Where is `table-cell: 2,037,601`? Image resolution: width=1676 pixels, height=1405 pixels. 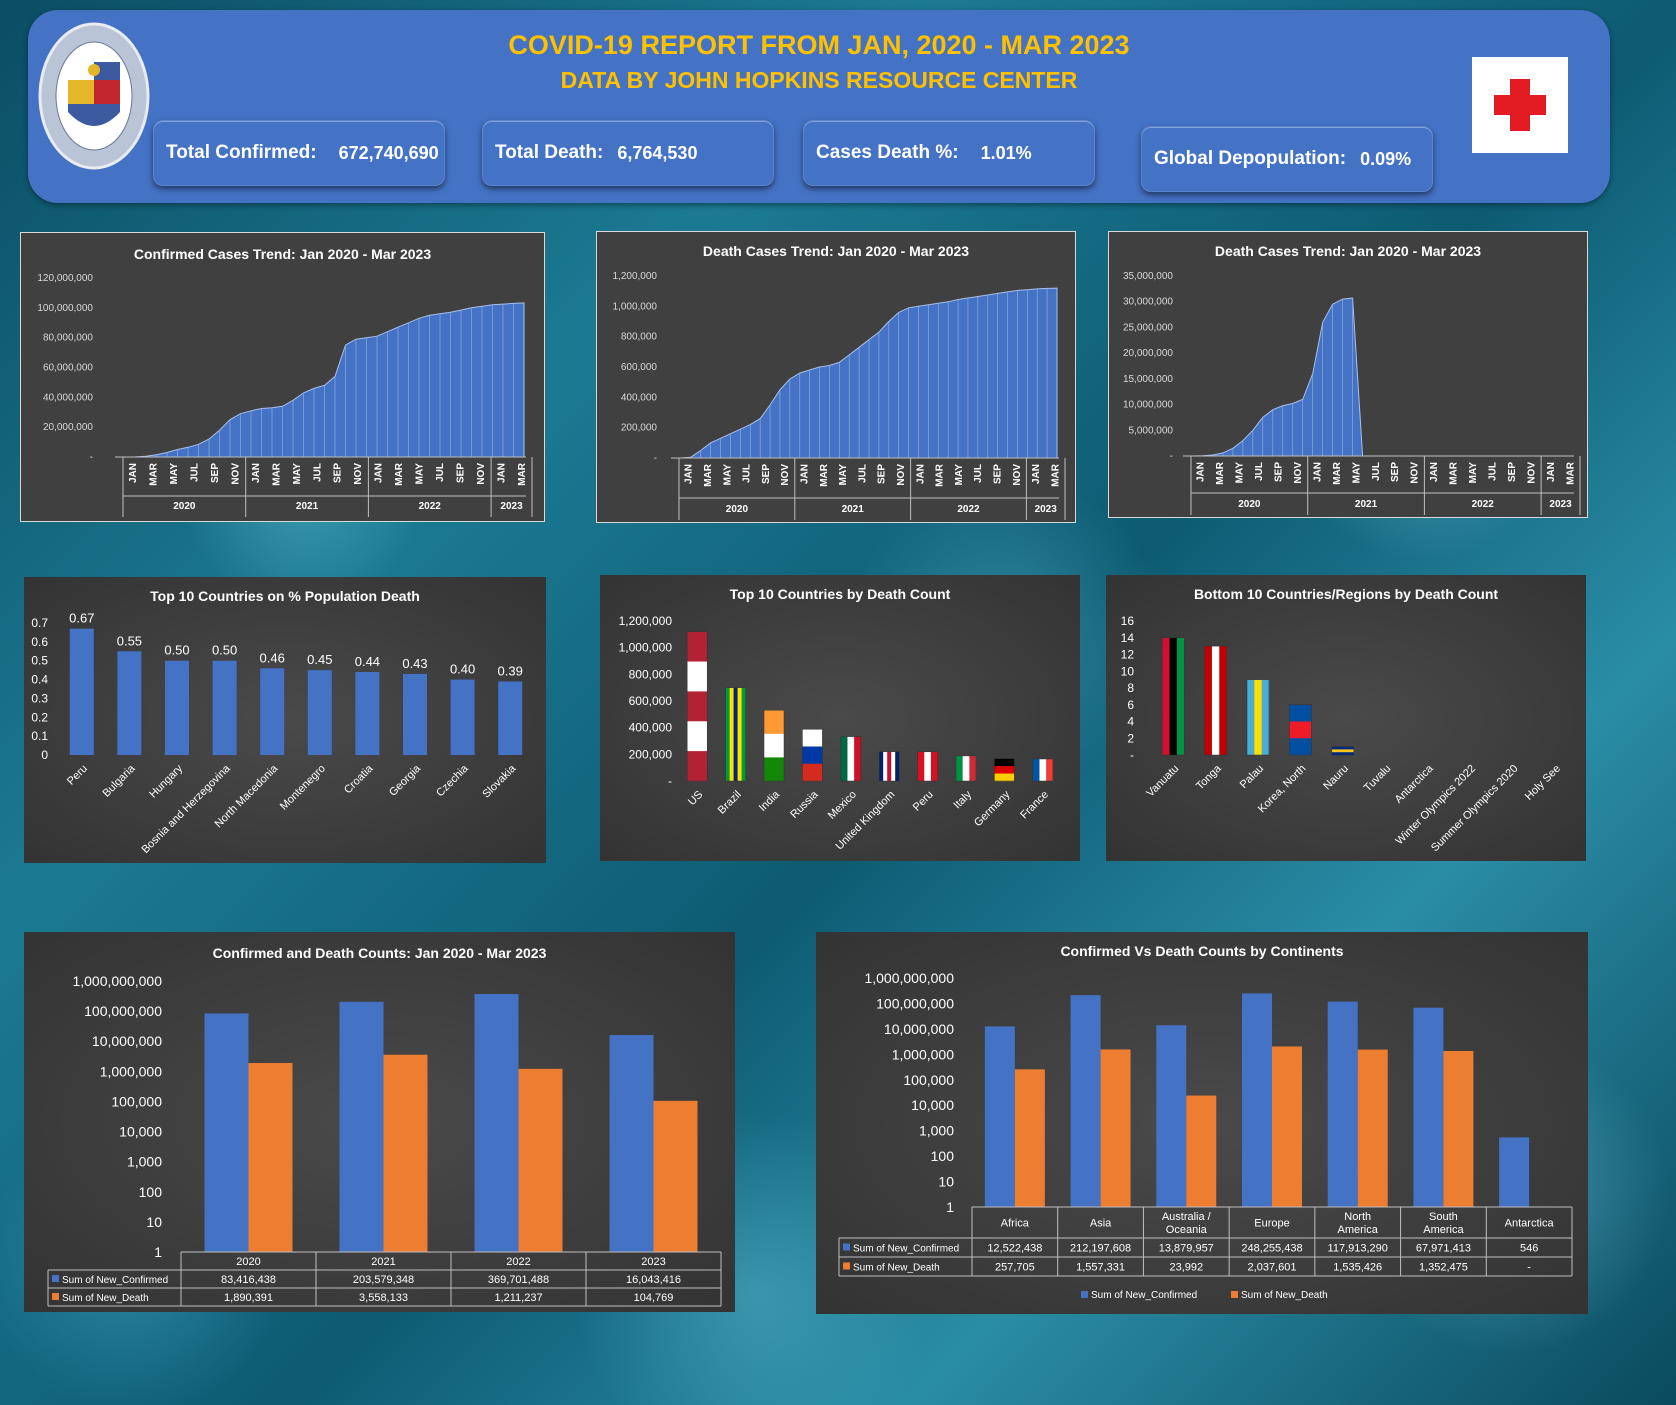 table-cell: 2,037,601 is located at coordinates (1272, 1268).